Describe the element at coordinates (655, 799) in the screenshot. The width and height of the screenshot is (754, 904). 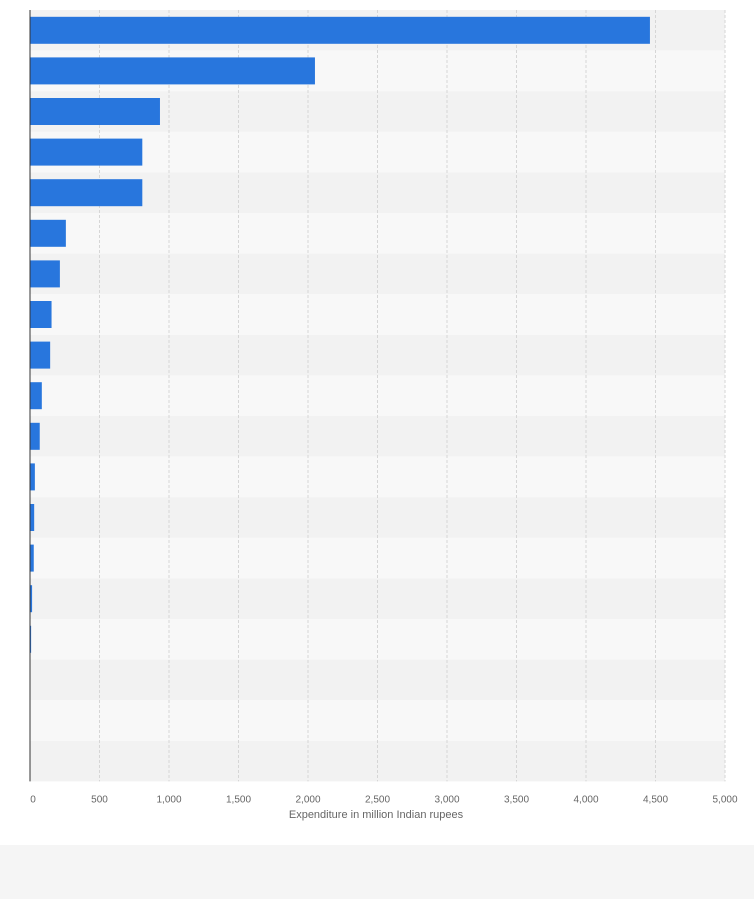
I see `x-tick-label: 4,500` at that location.